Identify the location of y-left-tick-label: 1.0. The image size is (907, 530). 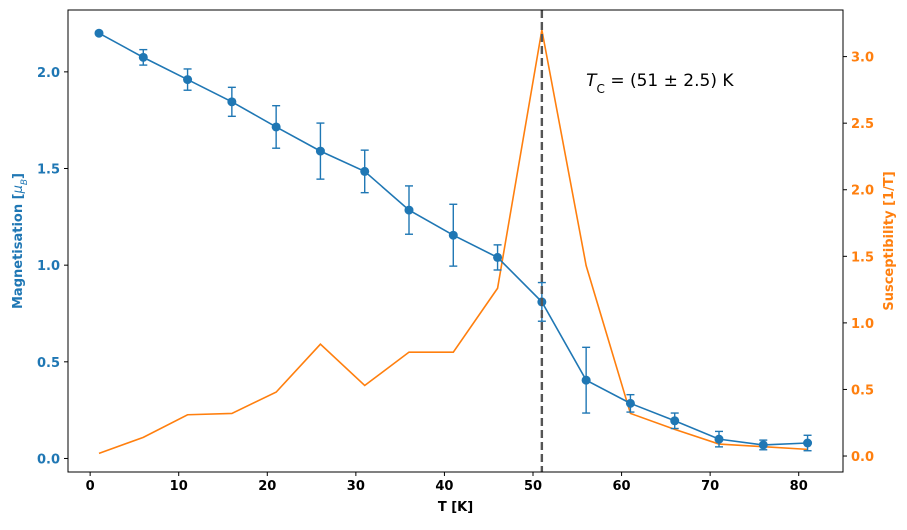
(48, 266).